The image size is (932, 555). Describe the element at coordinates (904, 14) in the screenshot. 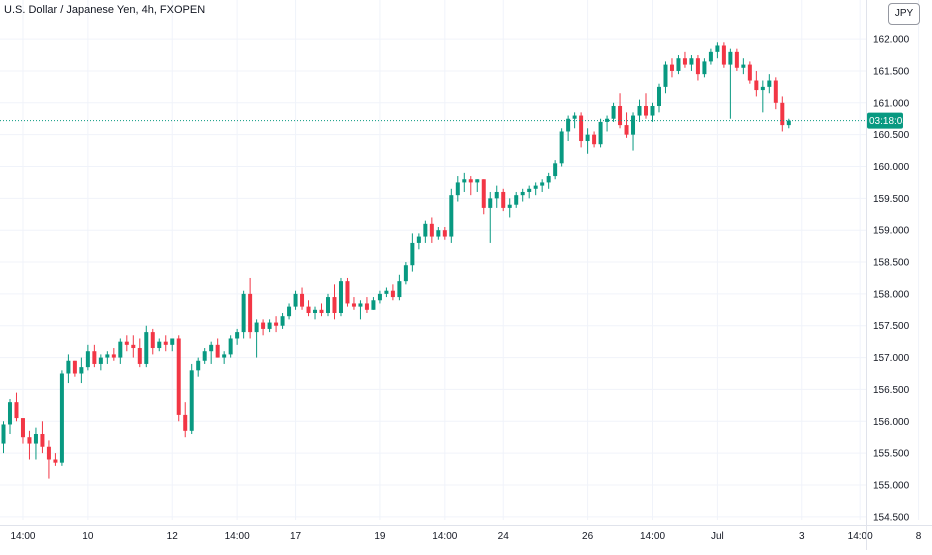

I see `currency-button: JPY` at that location.